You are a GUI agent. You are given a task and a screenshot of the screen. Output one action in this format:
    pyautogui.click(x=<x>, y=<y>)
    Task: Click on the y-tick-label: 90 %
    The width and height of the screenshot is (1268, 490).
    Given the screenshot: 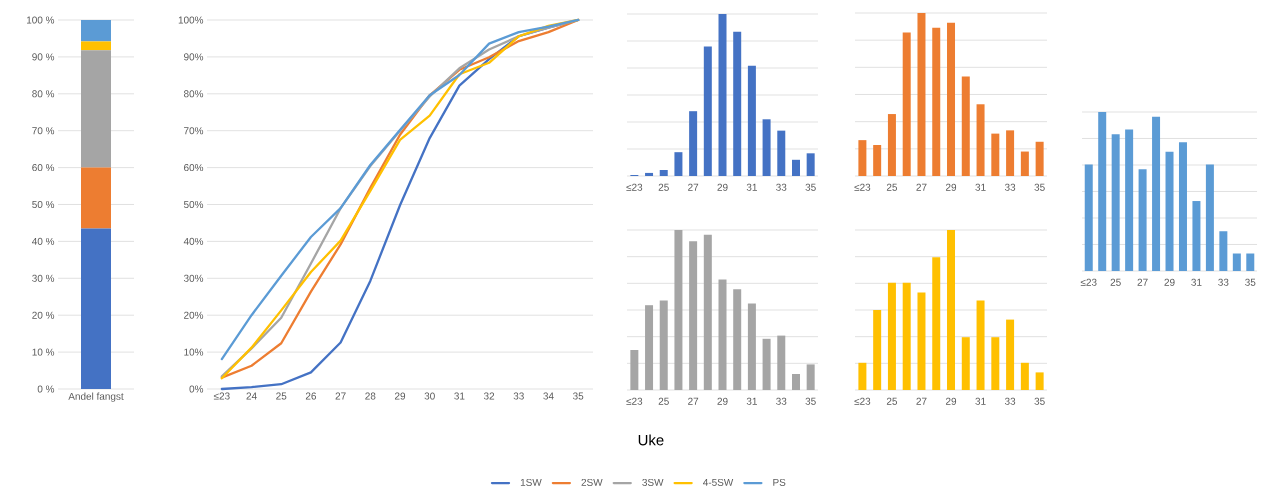 What is the action you would take?
    pyautogui.click(x=43, y=57)
    